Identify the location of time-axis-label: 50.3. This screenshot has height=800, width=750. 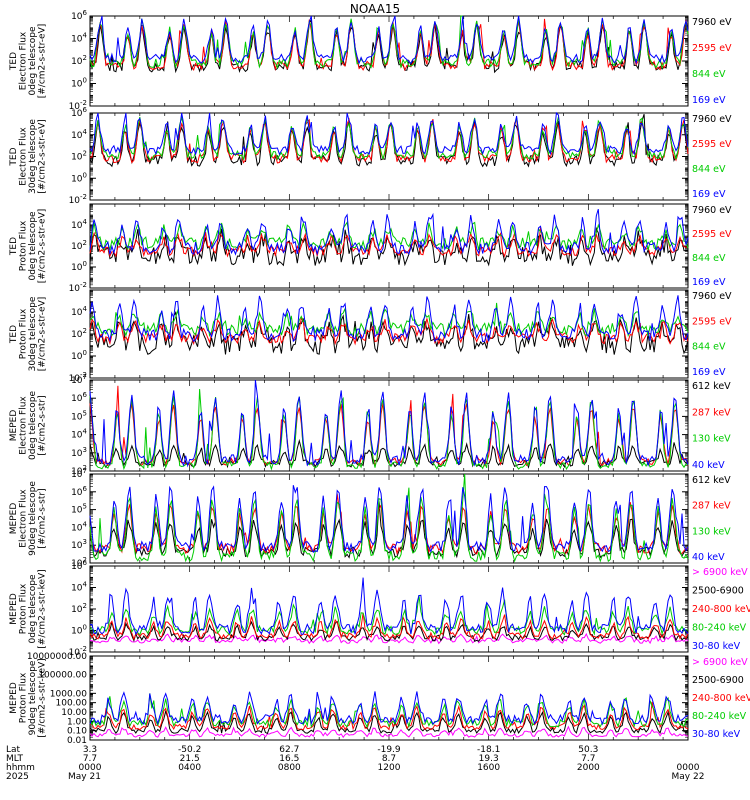
(588, 750).